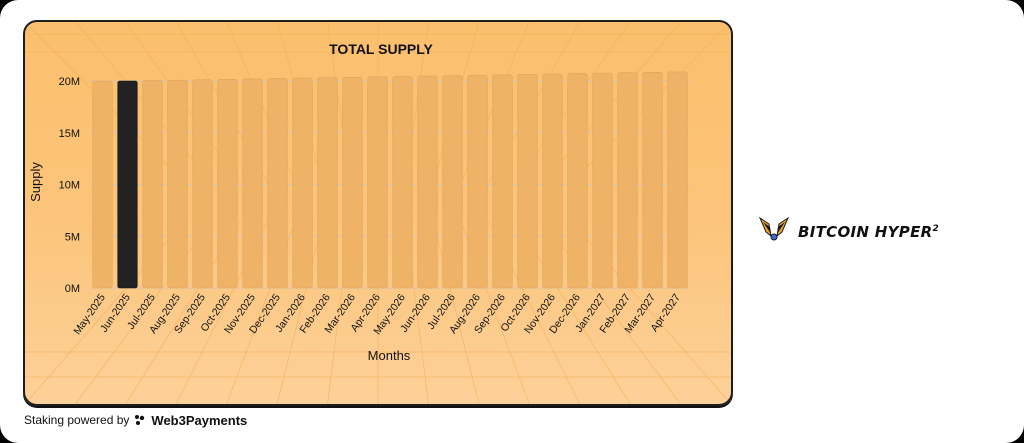  I want to click on footer-prefix: Staking powered by, so click(77, 420).